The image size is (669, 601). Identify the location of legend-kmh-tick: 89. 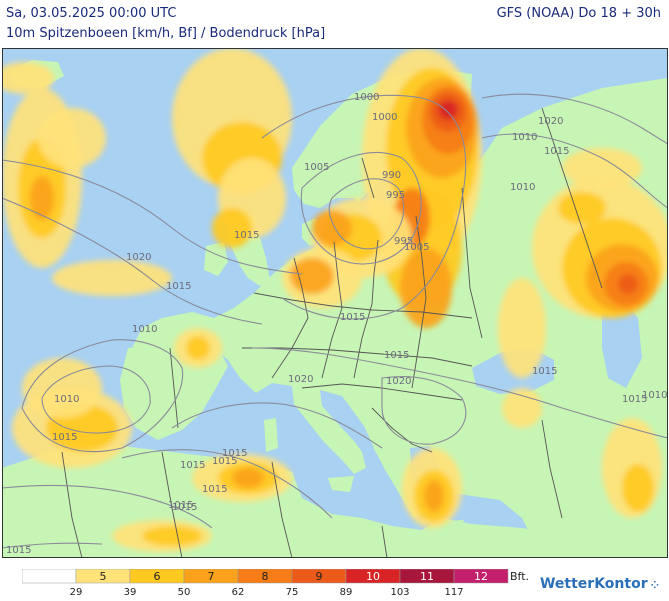
(346, 592).